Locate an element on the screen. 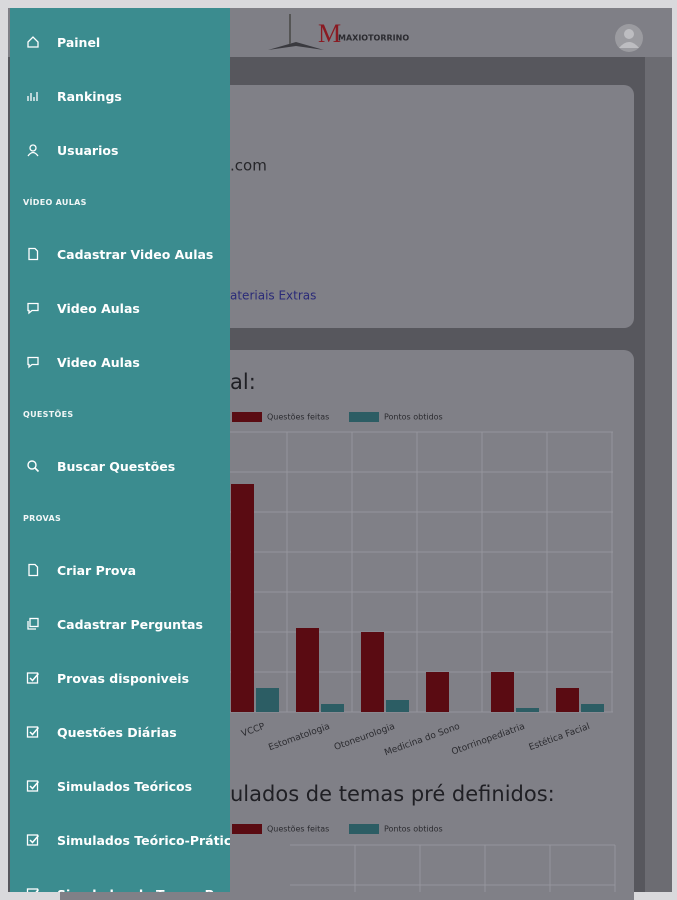  svg-text: M is located at coordinates (329, 33).